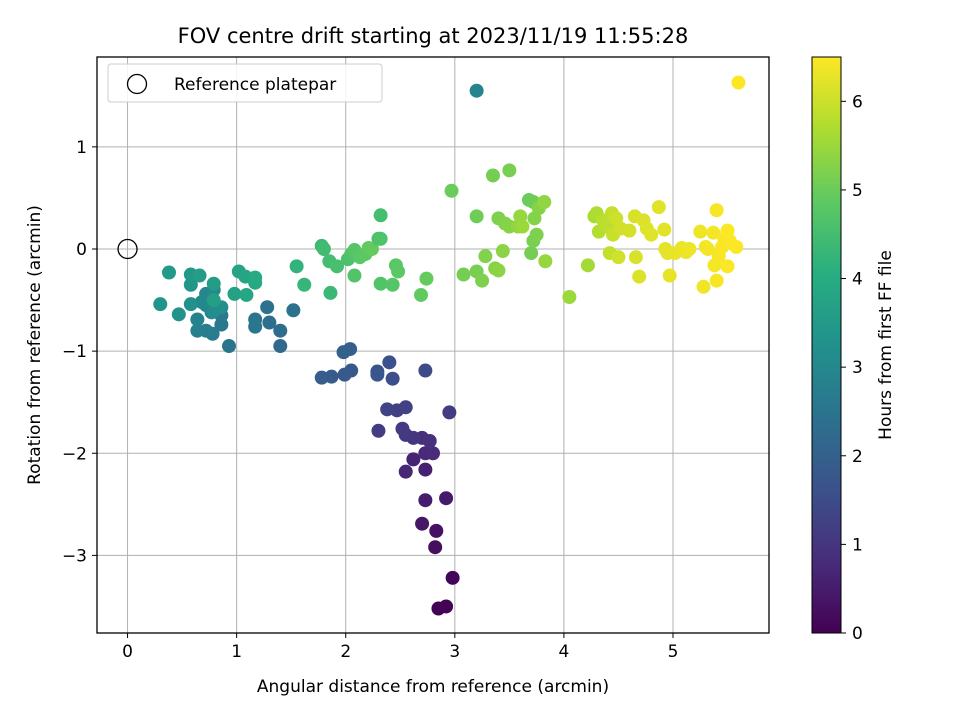 The width and height of the screenshot is (960, 720). Describe the element at coordinates (236, 652) in the screenshot. I see `x-tick-label: 1` at that location.